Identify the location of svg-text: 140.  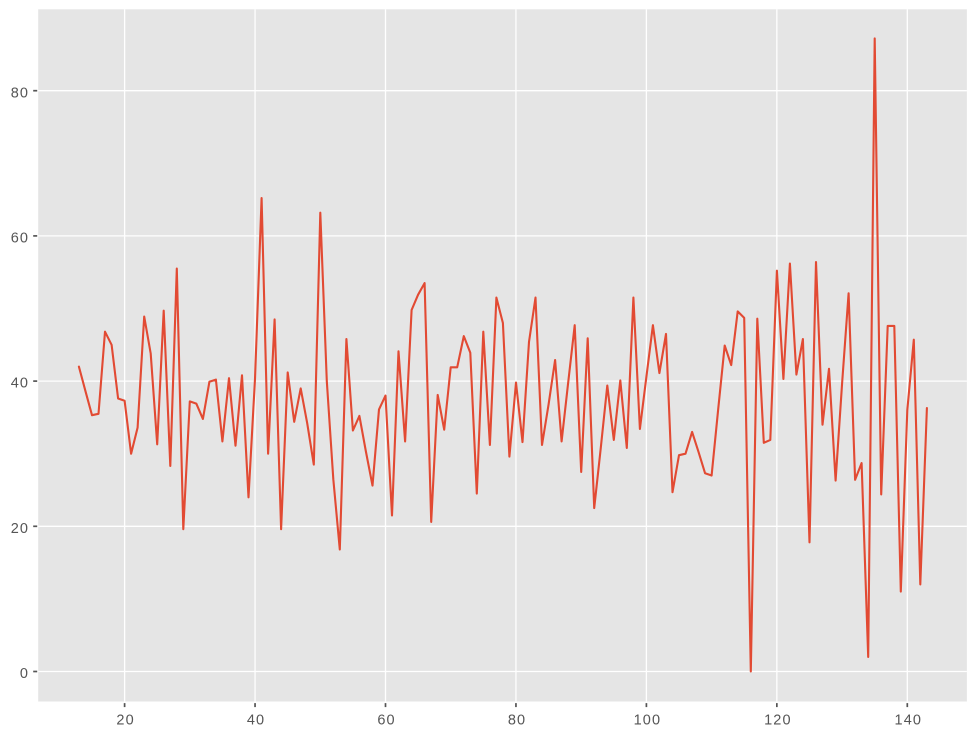
(909, 720).